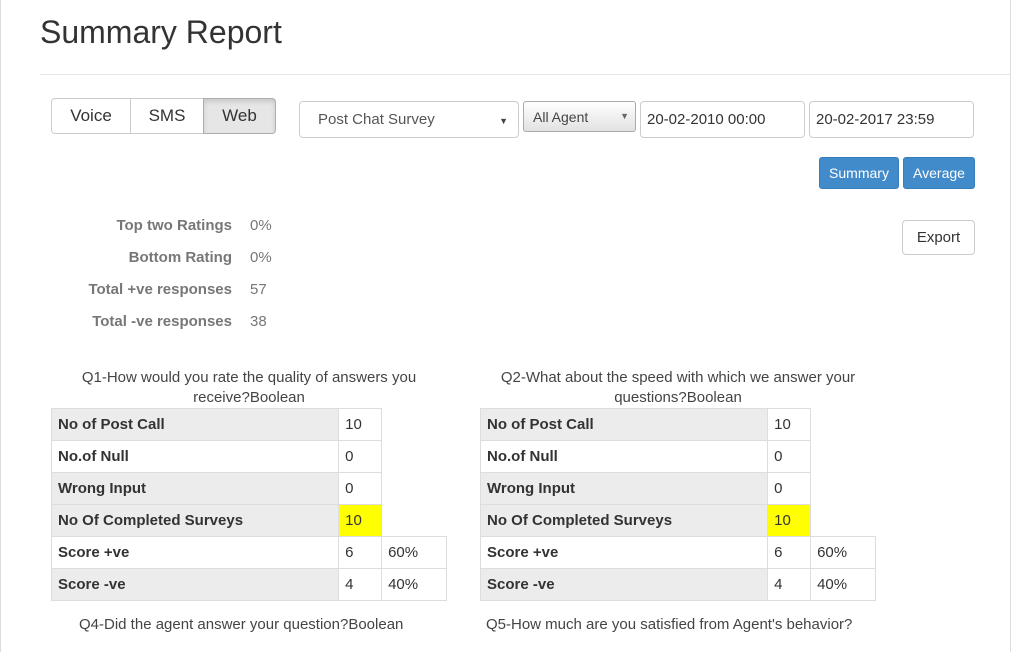 This screenshot has width=1011, height=652. What do you see at coordinates (561, 116) in the screenshot?
I see `agent-select-value: All Agent` at bounding box center [561, 116].